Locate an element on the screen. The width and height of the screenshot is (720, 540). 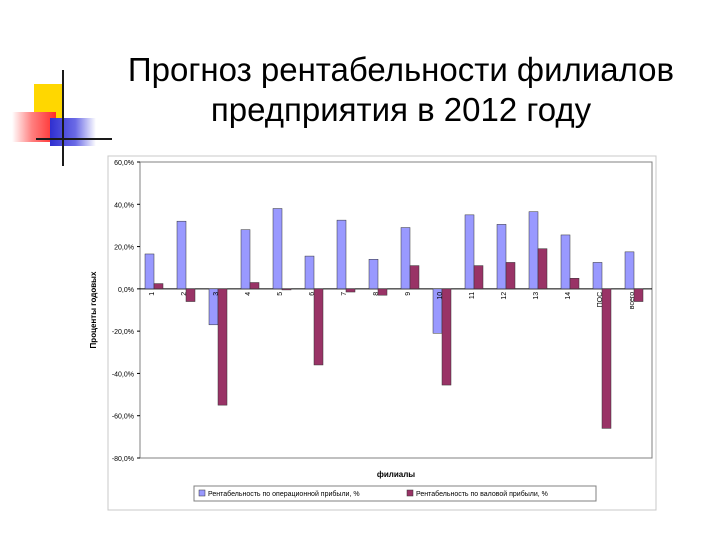
x-axis-category-labels: 1 2 3 4 5 6 7 8 9 10 11 12 13 14 ПОС всего is located at coordinates (392, 300).